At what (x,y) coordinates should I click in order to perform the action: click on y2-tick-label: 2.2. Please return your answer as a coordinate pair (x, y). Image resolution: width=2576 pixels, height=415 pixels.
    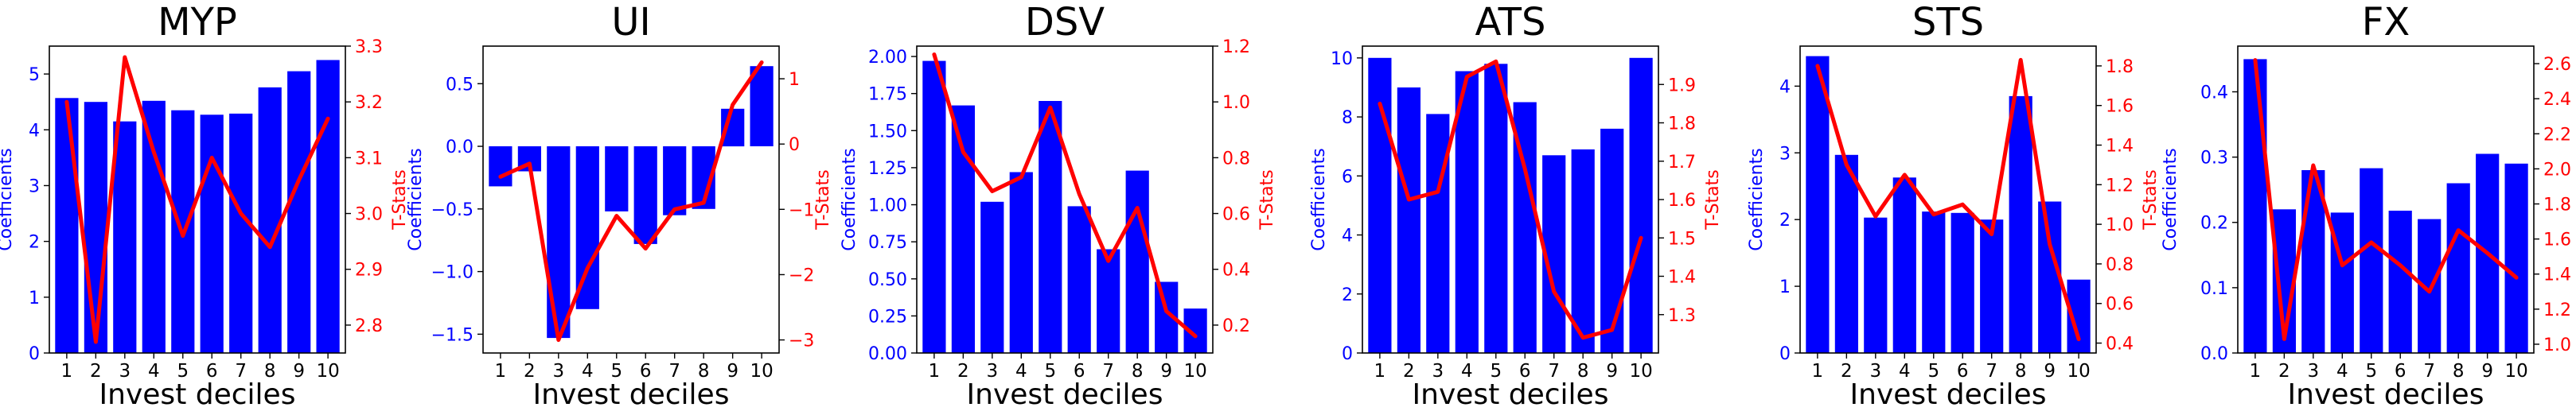
    Looking at the image, I should click on (2557, 135).